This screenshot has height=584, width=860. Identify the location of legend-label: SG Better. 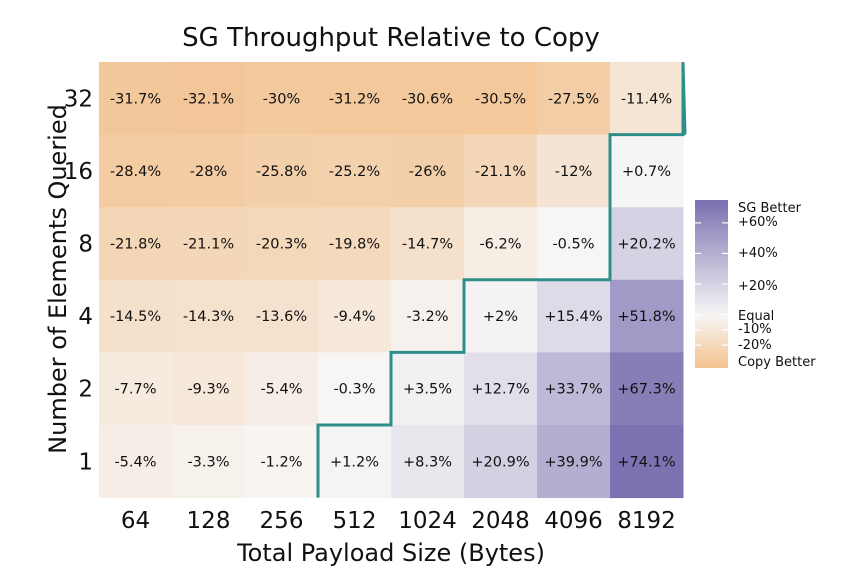
(770, 208).